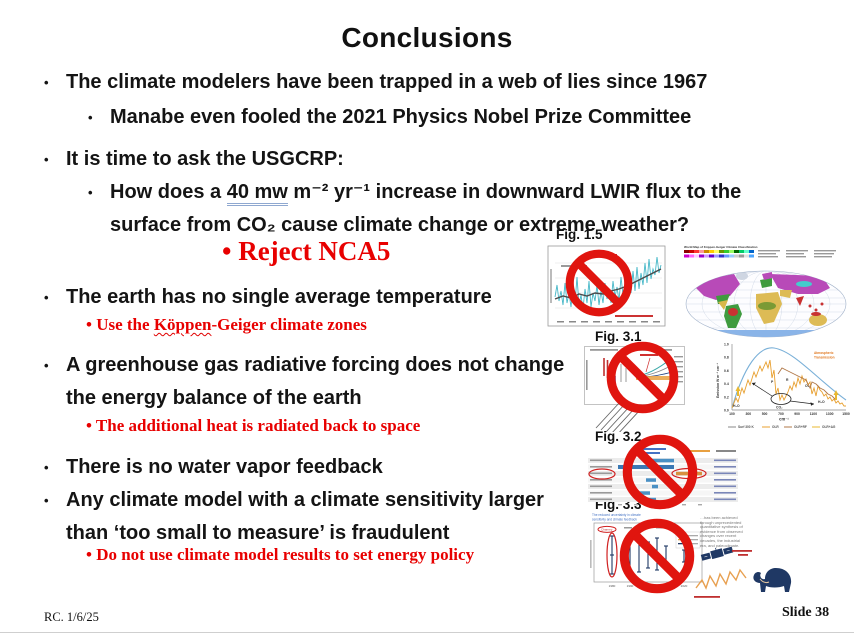 The height and width of the screenshot is (640, 854). Describe the element at coordinates (726, 371) in the screenshot. I see `svg-text: 0.6` at that location.